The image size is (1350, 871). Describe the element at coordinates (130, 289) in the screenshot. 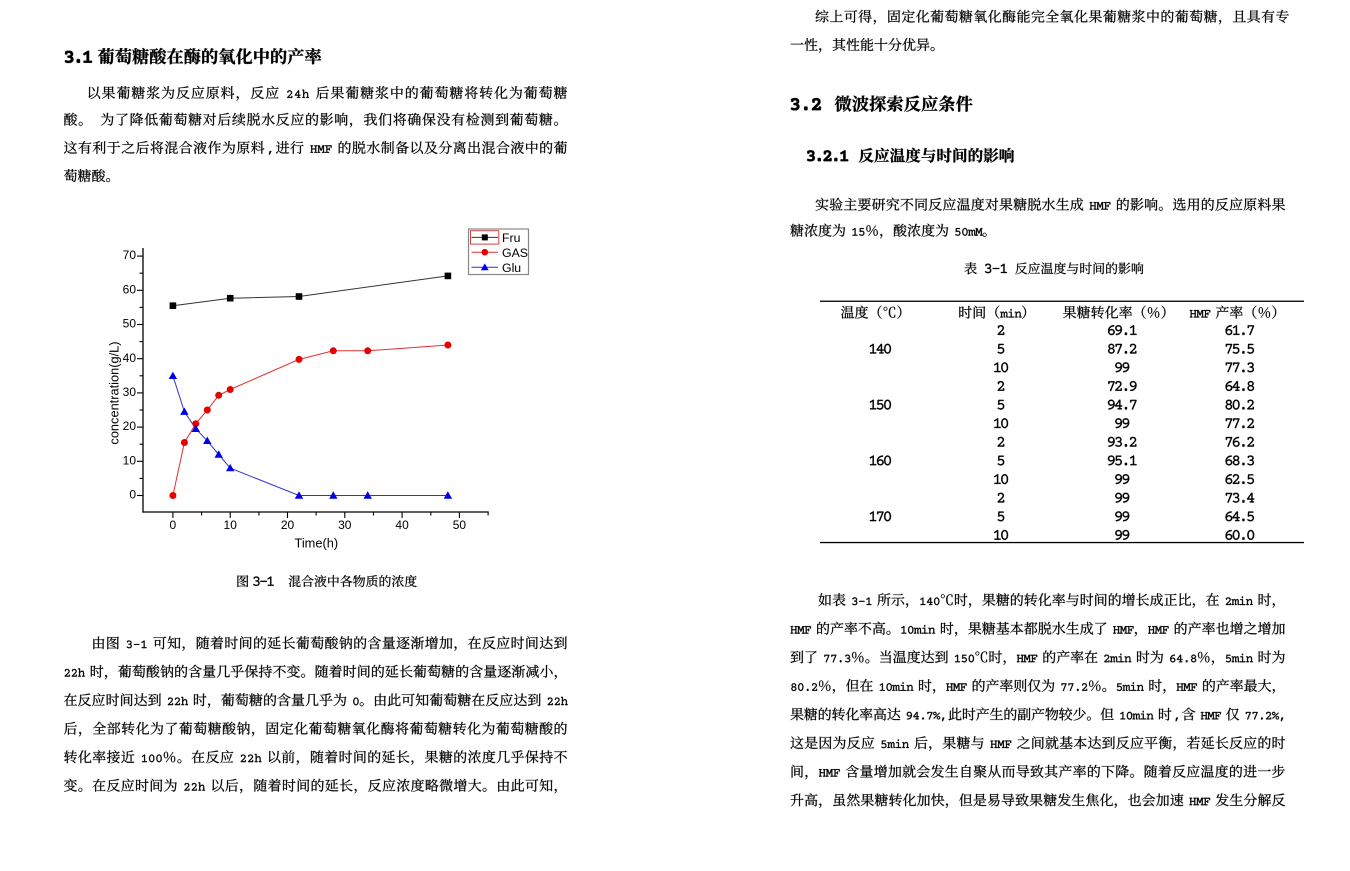

I see `svg-text: 60` at that location.